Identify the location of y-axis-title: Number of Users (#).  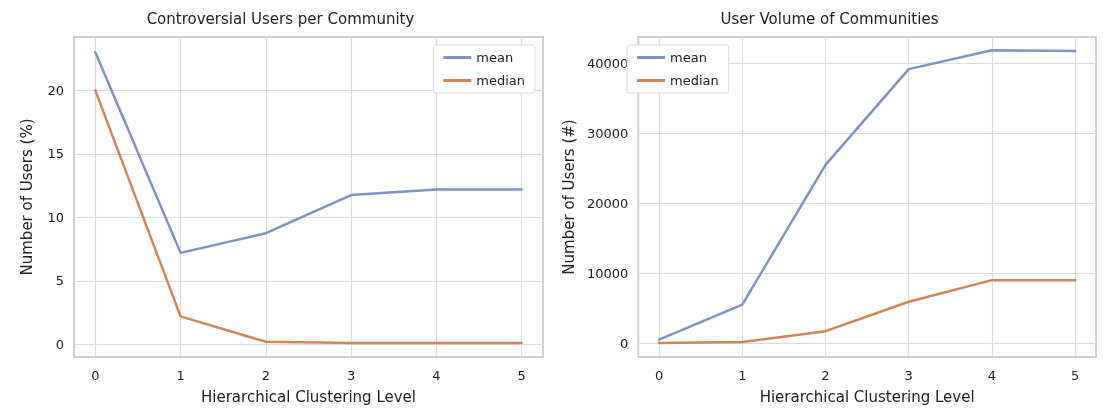
(568, 197).